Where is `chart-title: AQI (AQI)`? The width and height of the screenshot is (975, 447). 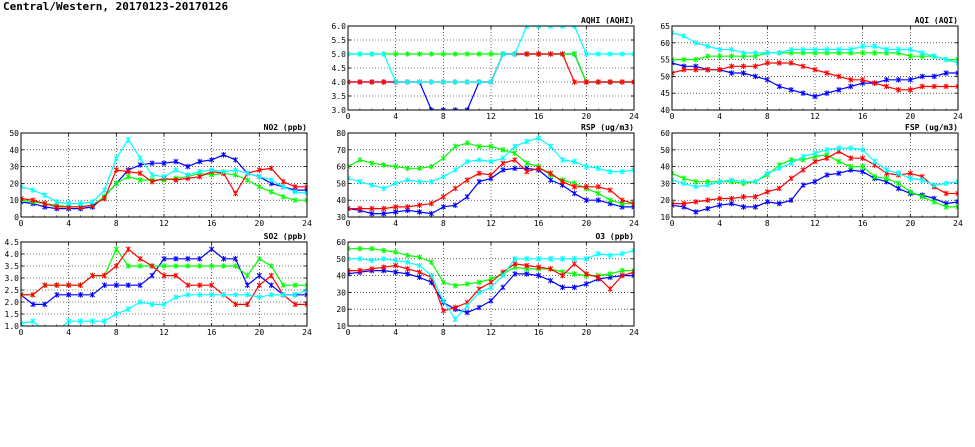 chart-title: AQI (AQI) is located at coordinates (936, 20).